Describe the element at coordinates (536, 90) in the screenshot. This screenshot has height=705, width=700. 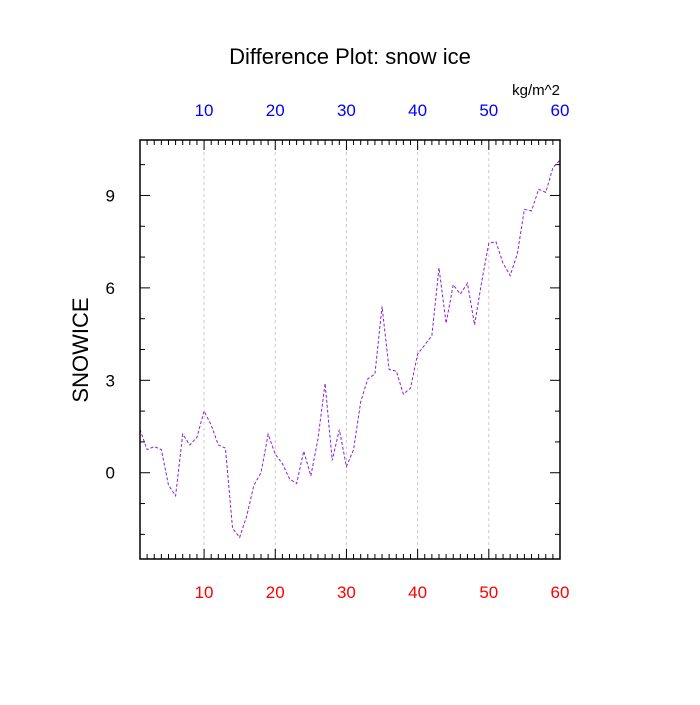
I see `units-label: kg/m^2` at that location.